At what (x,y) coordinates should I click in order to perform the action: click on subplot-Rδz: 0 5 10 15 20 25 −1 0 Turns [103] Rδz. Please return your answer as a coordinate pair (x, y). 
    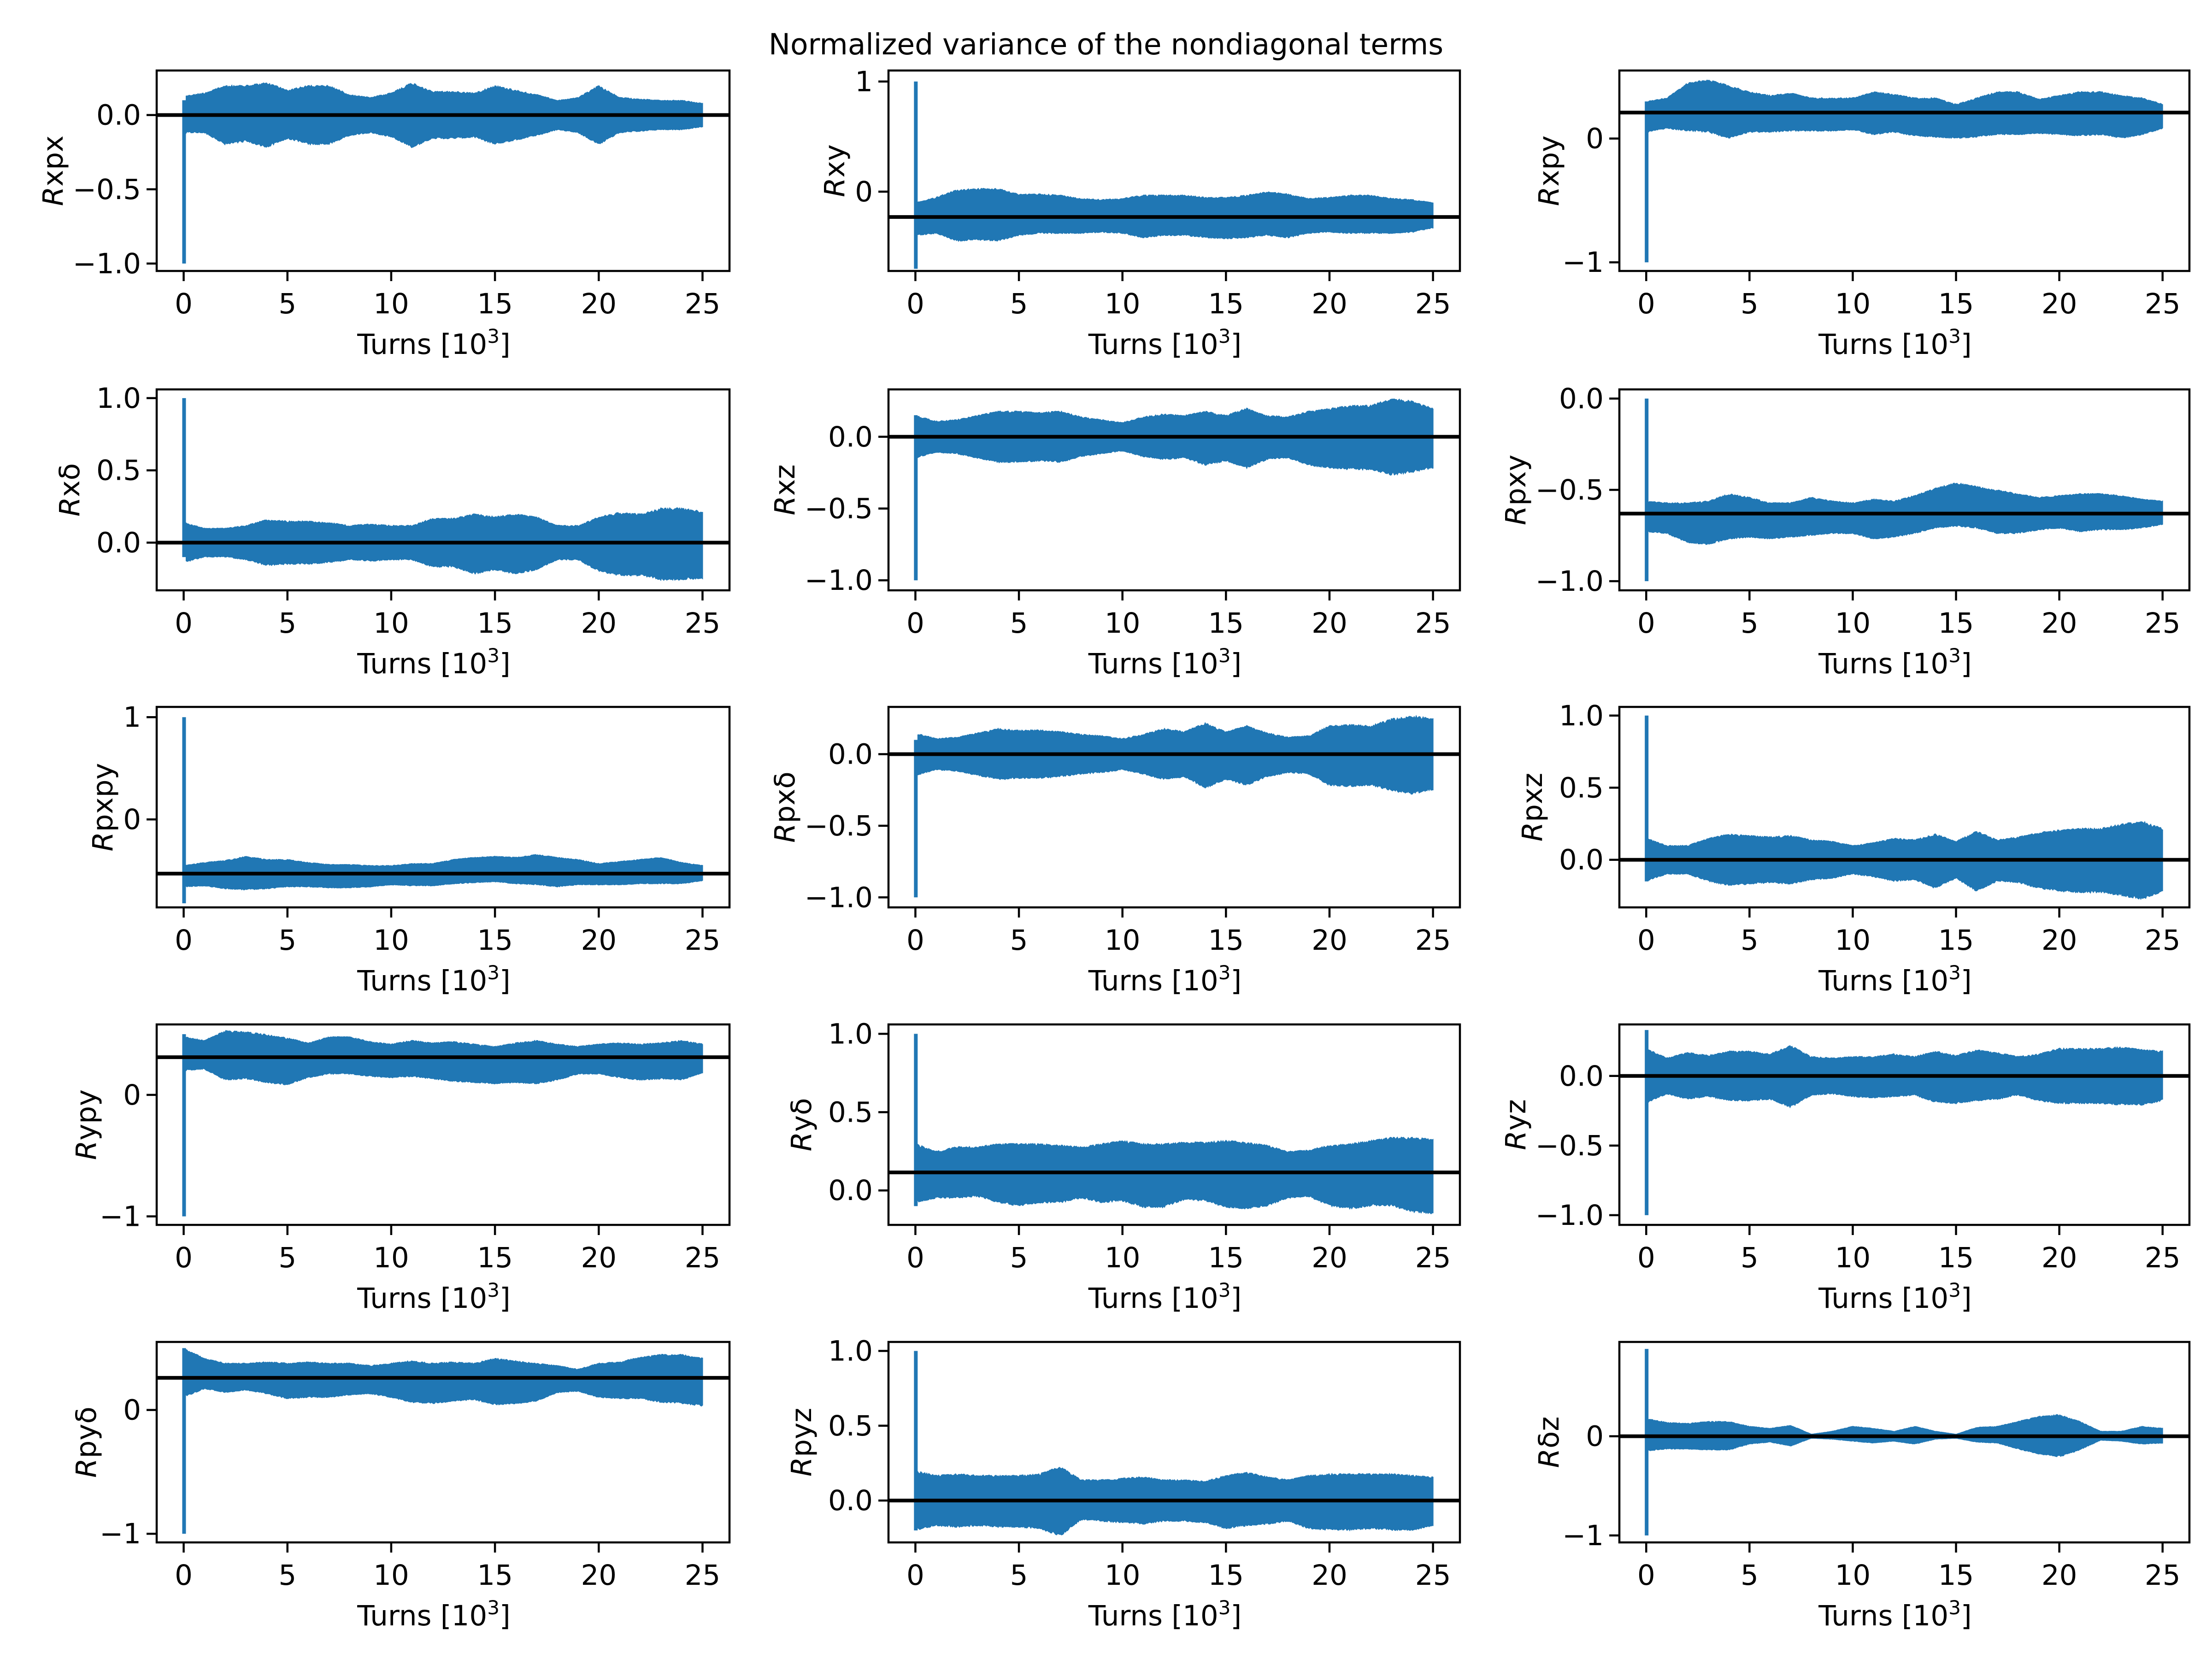
    Looking at the image, I should click on (1862, 1486).